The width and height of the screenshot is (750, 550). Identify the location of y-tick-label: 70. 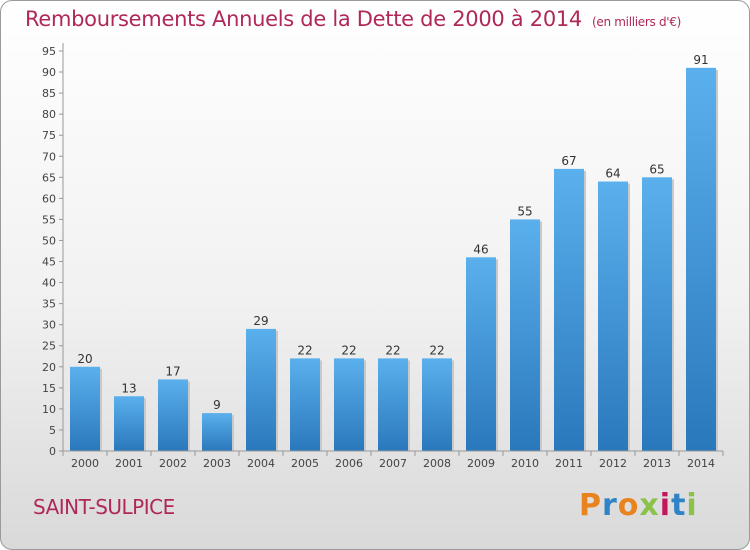
(49, 156).